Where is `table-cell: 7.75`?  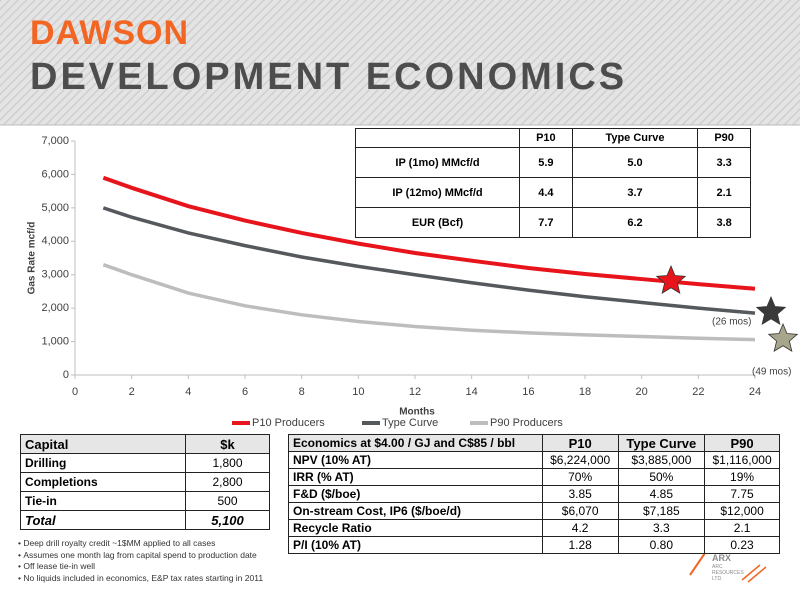 table-cell: 7.75 is located at coordinates (742, 494).